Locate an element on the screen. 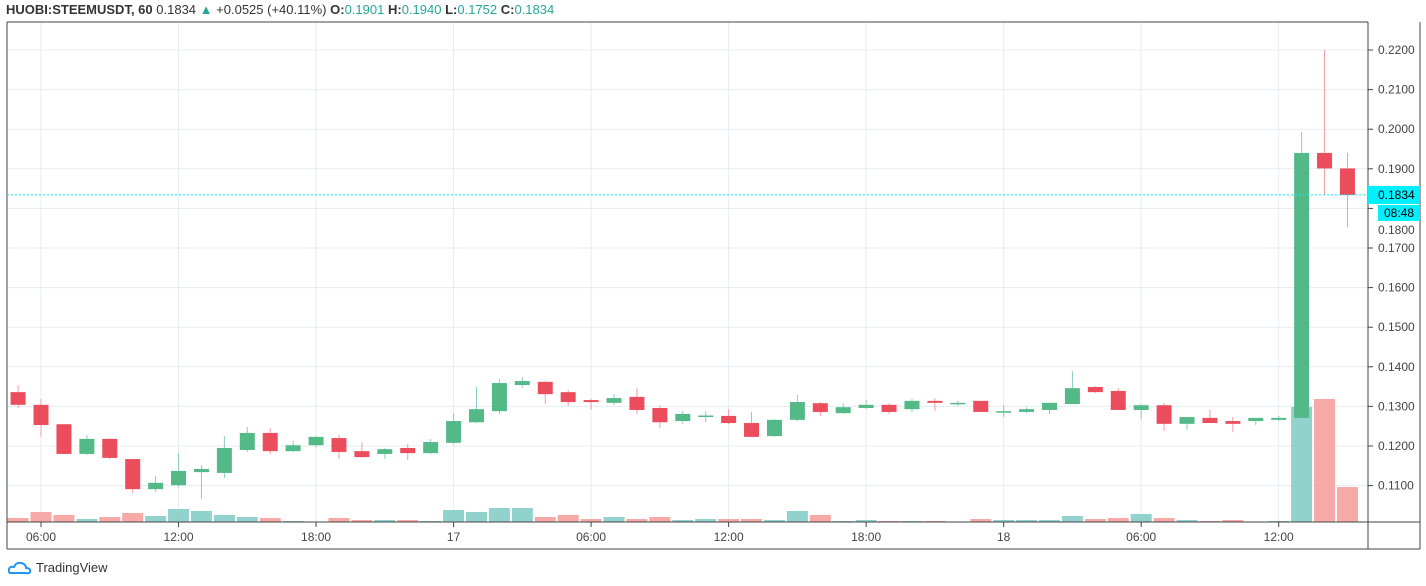  price-tick-label: 0.1700 is located at coordinates (1396, 248).